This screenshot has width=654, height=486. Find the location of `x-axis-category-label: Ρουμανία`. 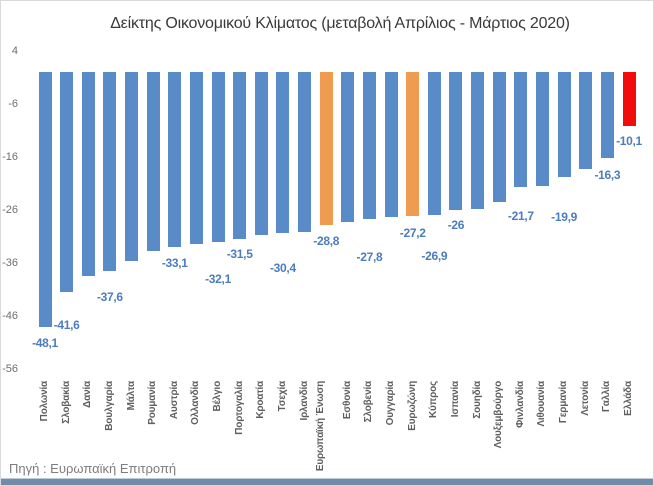

x-axis-category-label: Ρουμανία is located at coordinates (153, 403).